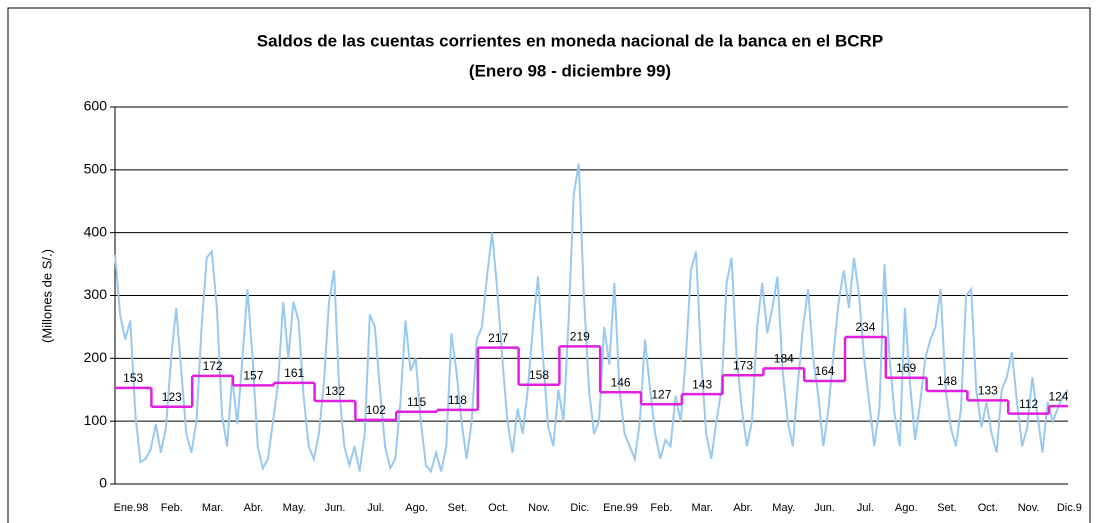  What do you see at coordinates (579, 508) in the screenshot?
I see `x-tick-label: Dic.` at bounding box center [579, 508].